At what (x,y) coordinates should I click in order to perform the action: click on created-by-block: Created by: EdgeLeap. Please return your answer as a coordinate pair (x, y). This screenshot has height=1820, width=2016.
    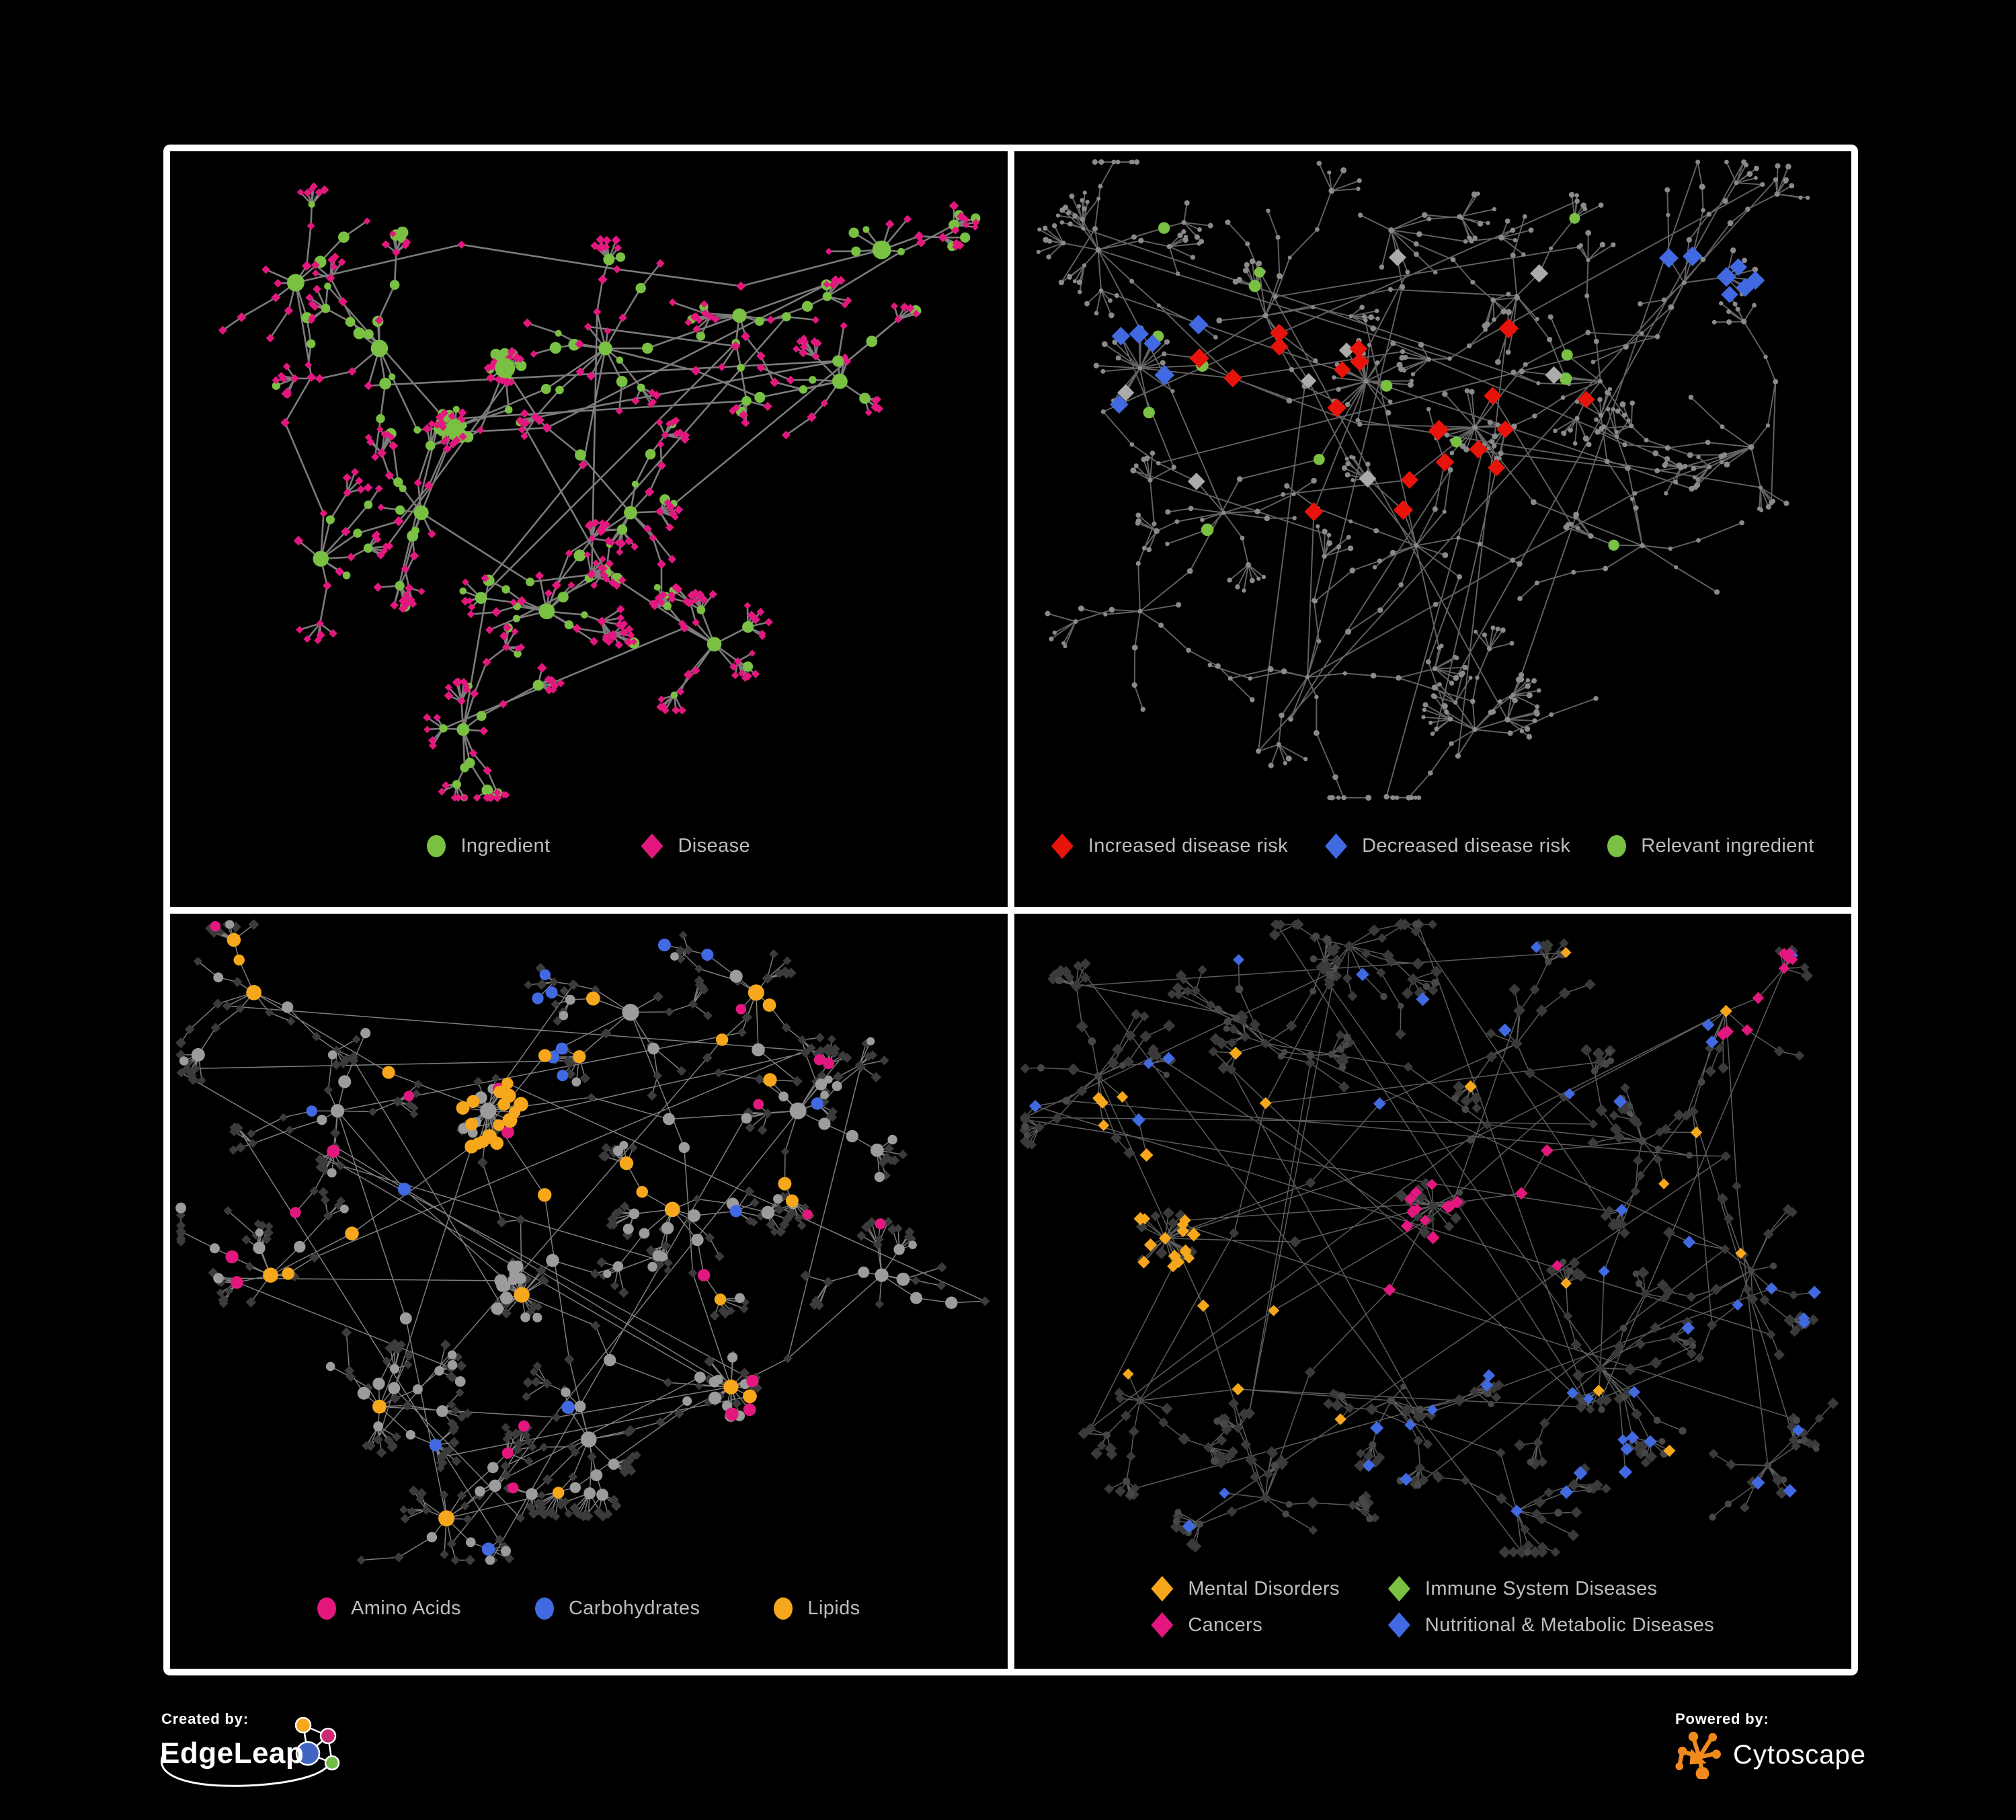
    Looking at the image, I should click on (260, 1749).